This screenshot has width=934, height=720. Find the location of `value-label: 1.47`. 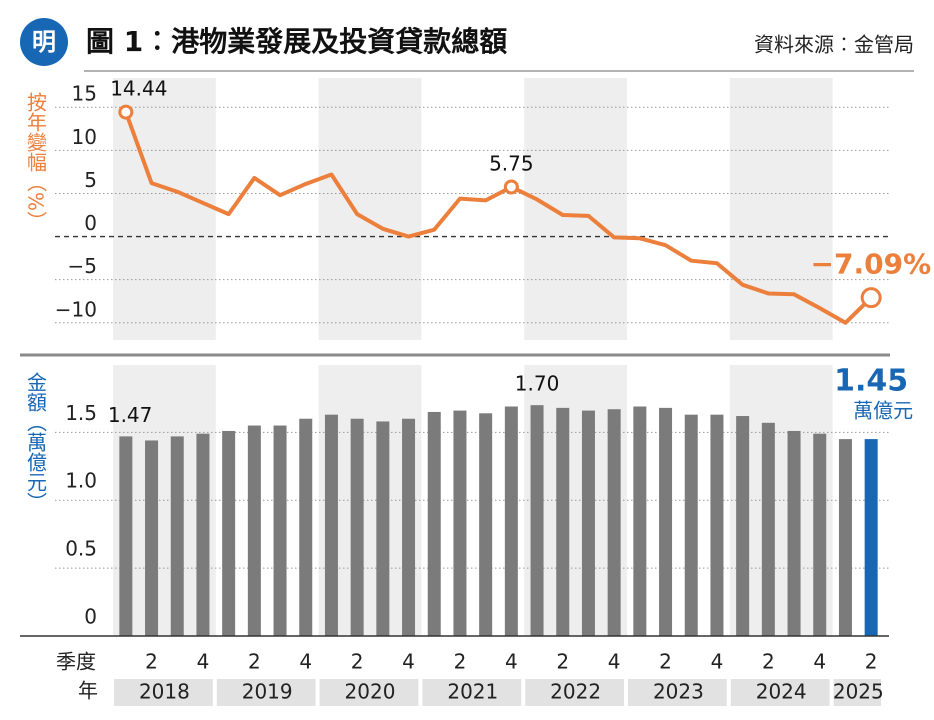

value-label: 1.47 is located at coordinates (130, 415).